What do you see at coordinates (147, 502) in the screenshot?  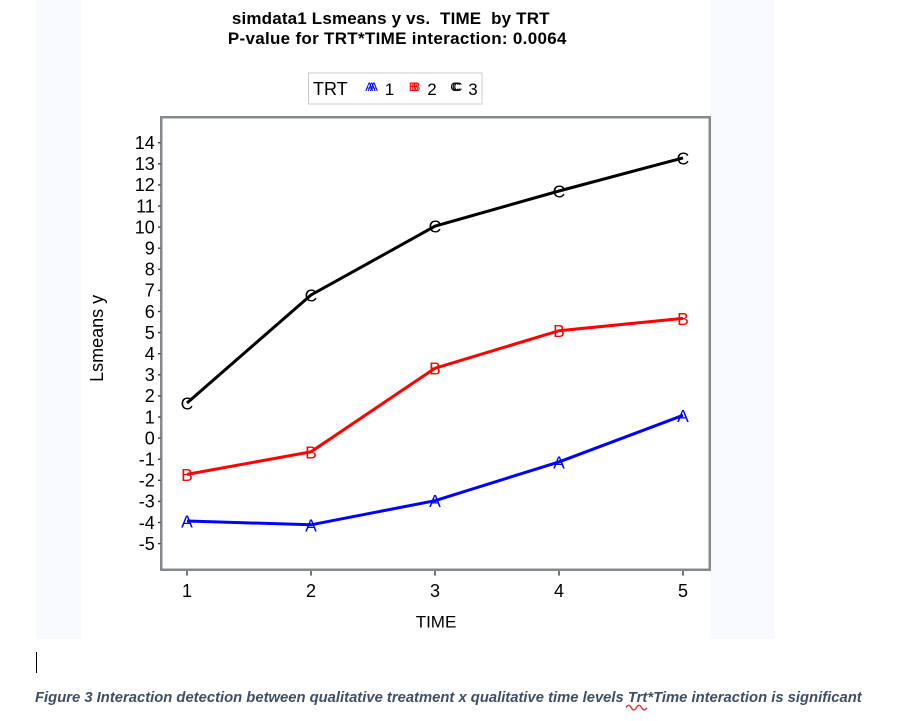 I see `svg-text: -3` at bounding box center [147, 502].